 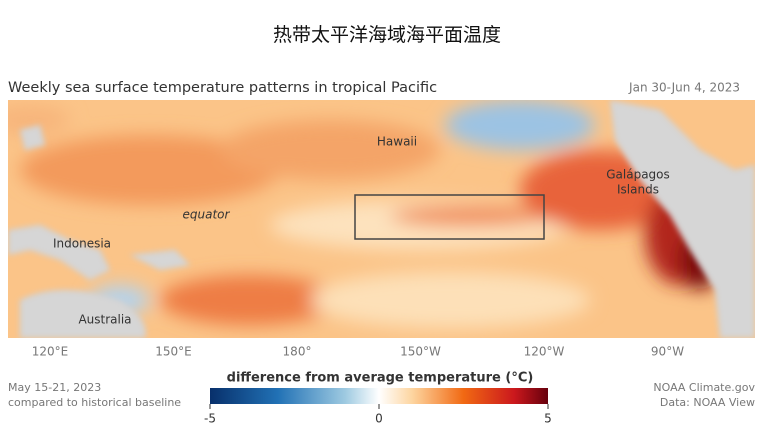 What do you see at coordinates (397, 142) in the screenshot?
I see `place-label: Hawaii` at bounding box center [397, 142].